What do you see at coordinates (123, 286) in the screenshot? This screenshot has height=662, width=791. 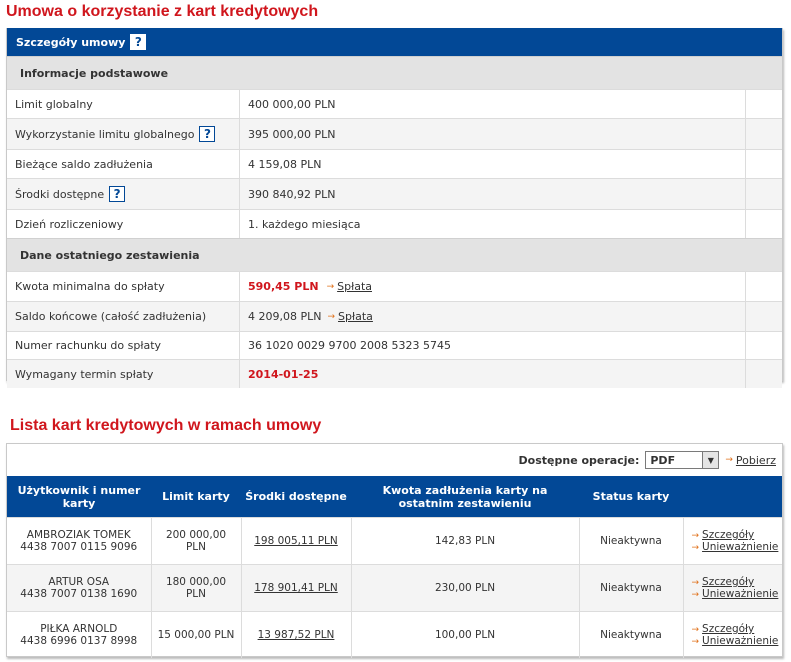 I see `row-label: Kwota minimalna do spłaty` at bounding box center [123, 286].